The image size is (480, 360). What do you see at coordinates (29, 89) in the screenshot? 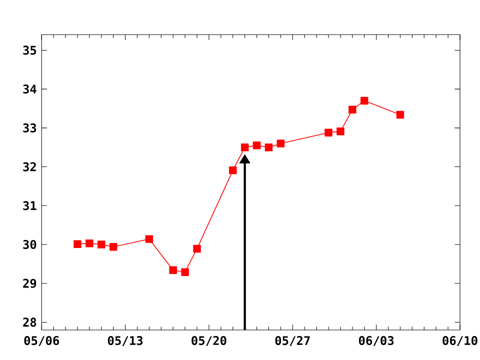
I see `y-tick-label: 34` at bounding box center [29, 89].